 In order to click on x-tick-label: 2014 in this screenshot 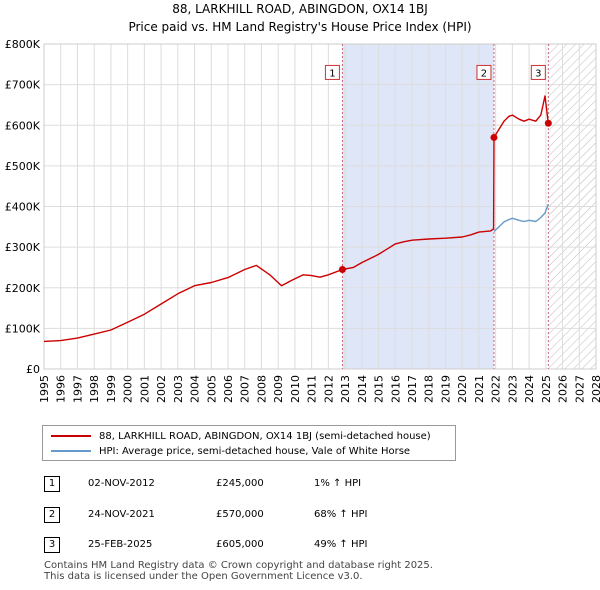, I will do `click(362, 389)`.